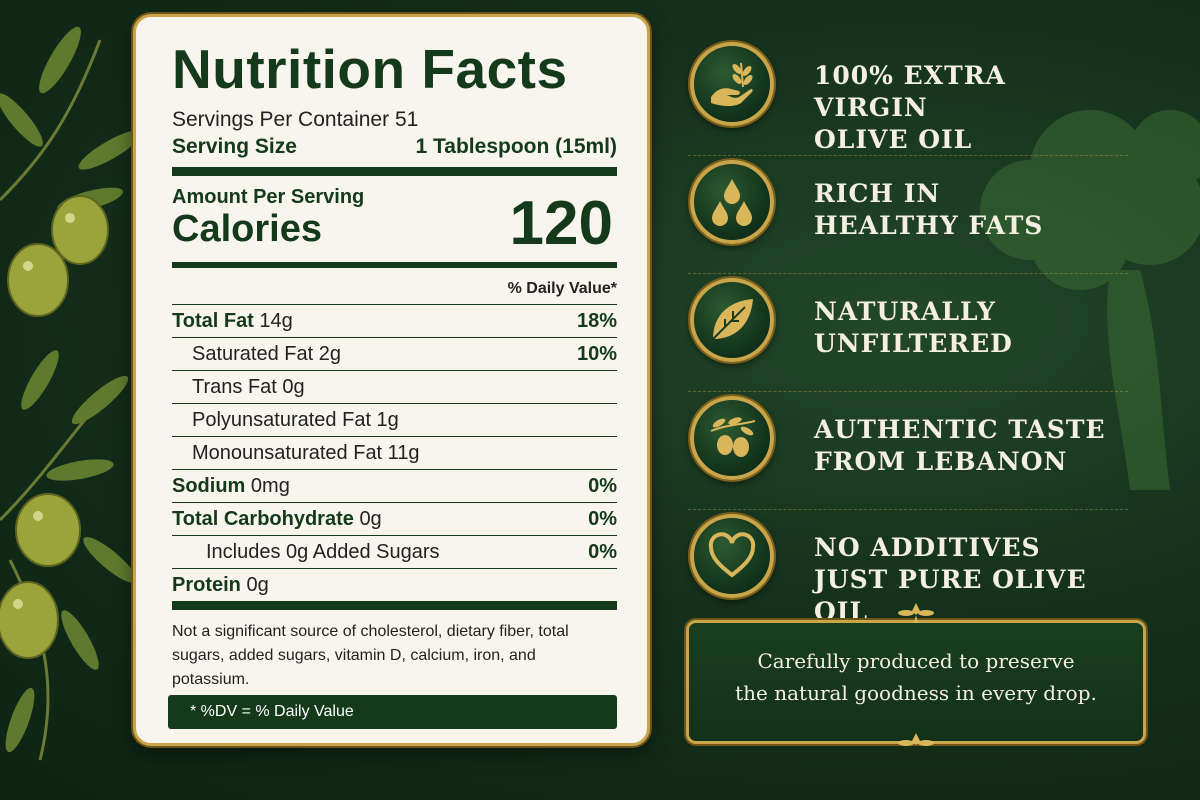 The height and width of the screenshot is (800, 1200). Describe the element at coordinates (392, 712) in the screenshot. I see `daily-value-footer: * %DV = % Daily Value` at that location.